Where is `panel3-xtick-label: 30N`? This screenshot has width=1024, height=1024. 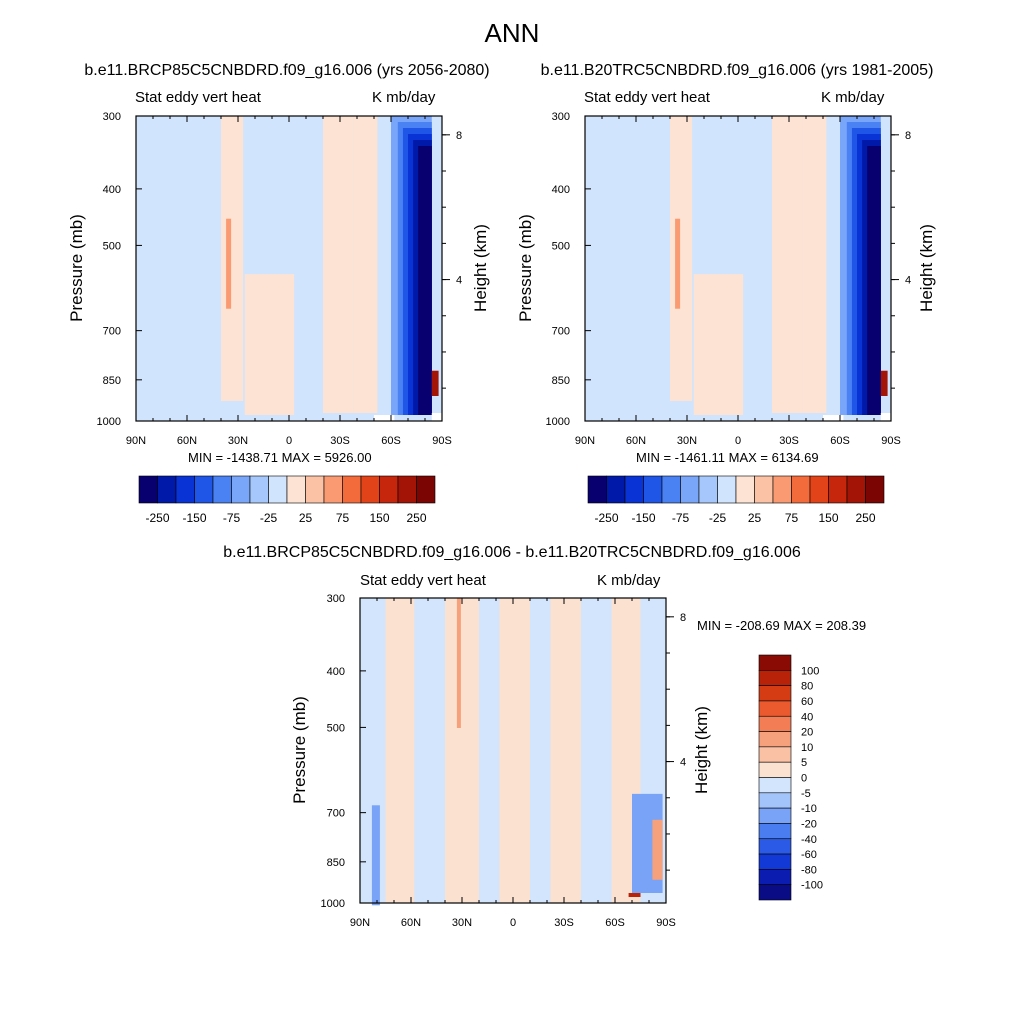
panel3-xtick-label: 30N is located at coordinates (462, 923).